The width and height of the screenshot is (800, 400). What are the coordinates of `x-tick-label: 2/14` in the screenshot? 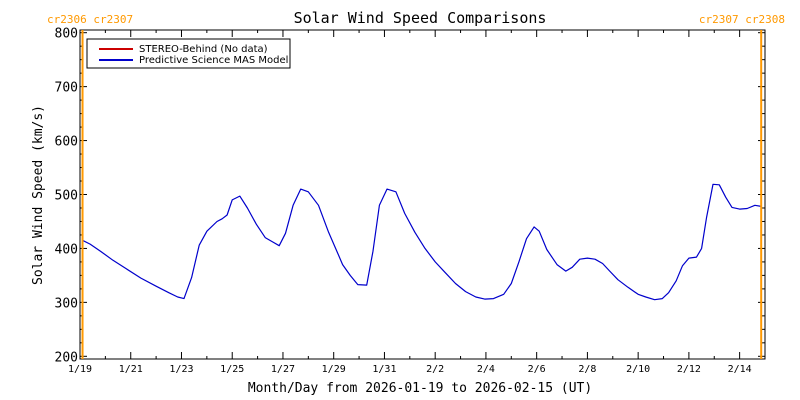 It's located at (740, 369).